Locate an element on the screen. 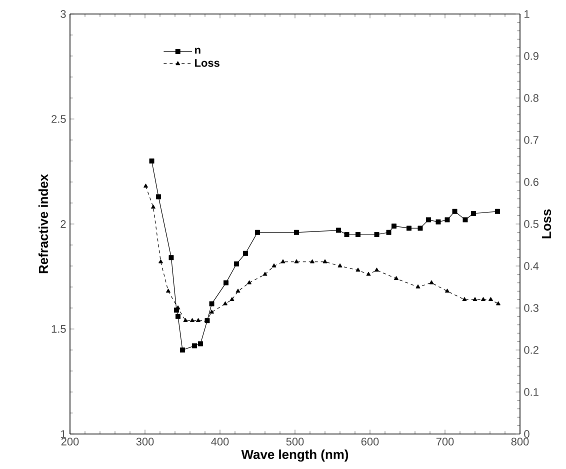  x-tick-label: 300 is located at coordinates (145, 442).